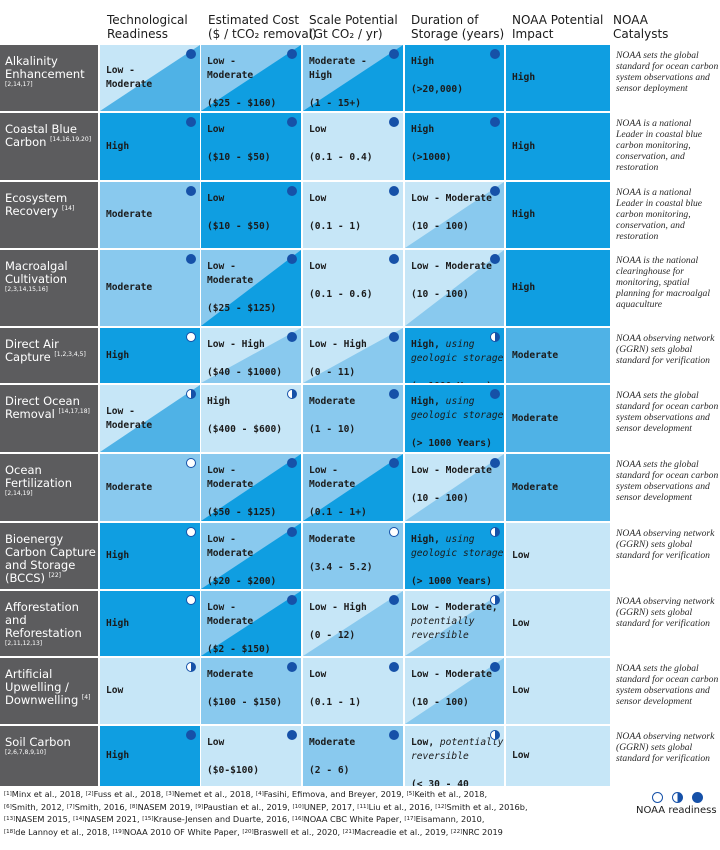 This screenshot has width=720, height=850. Describe the element at coordinates (353, 27) in the screenshot. I see `header-scale-potential: Scale Potential (Gt CO₂ / yr)` at that location.